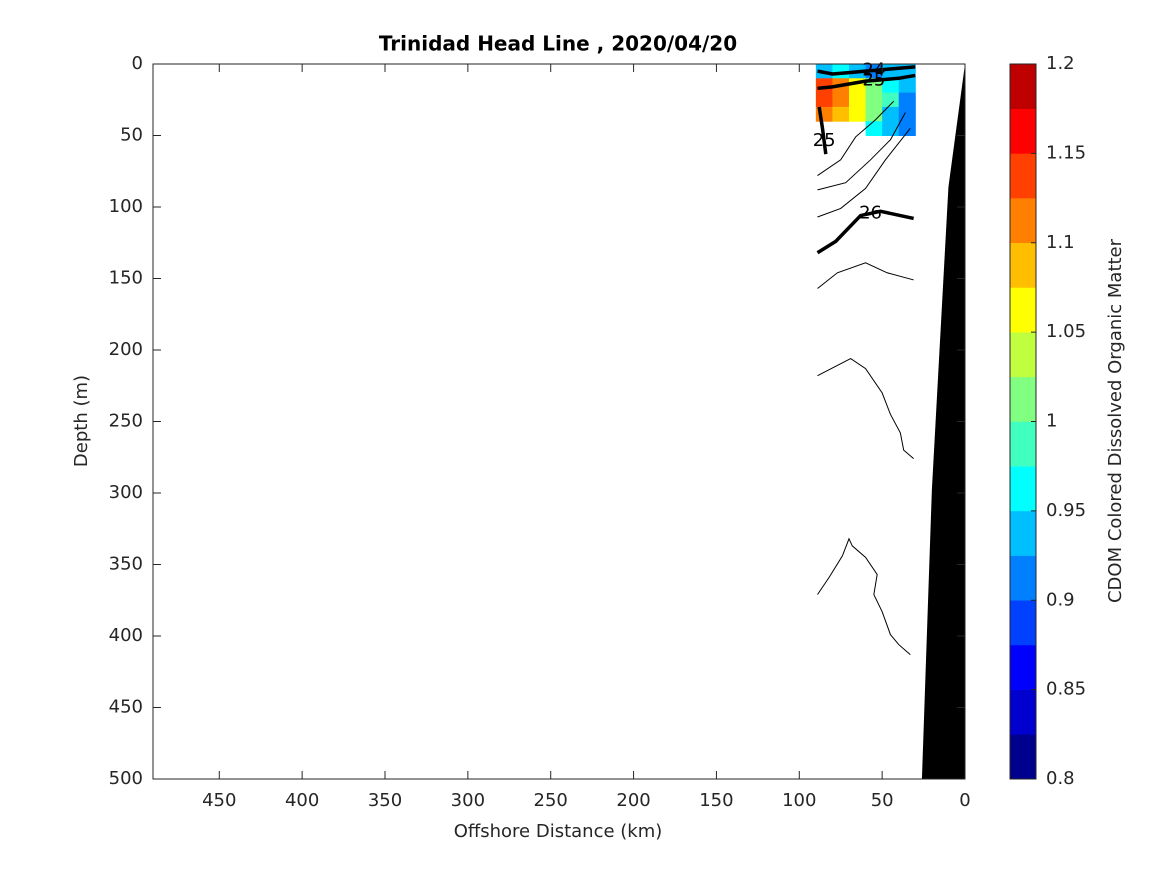 This screenshot has width=1167, height=875. What do you see at coordinates (873, 69) in the screenshot?
I see `contour-label: 24` at bounding box center [873, 69].